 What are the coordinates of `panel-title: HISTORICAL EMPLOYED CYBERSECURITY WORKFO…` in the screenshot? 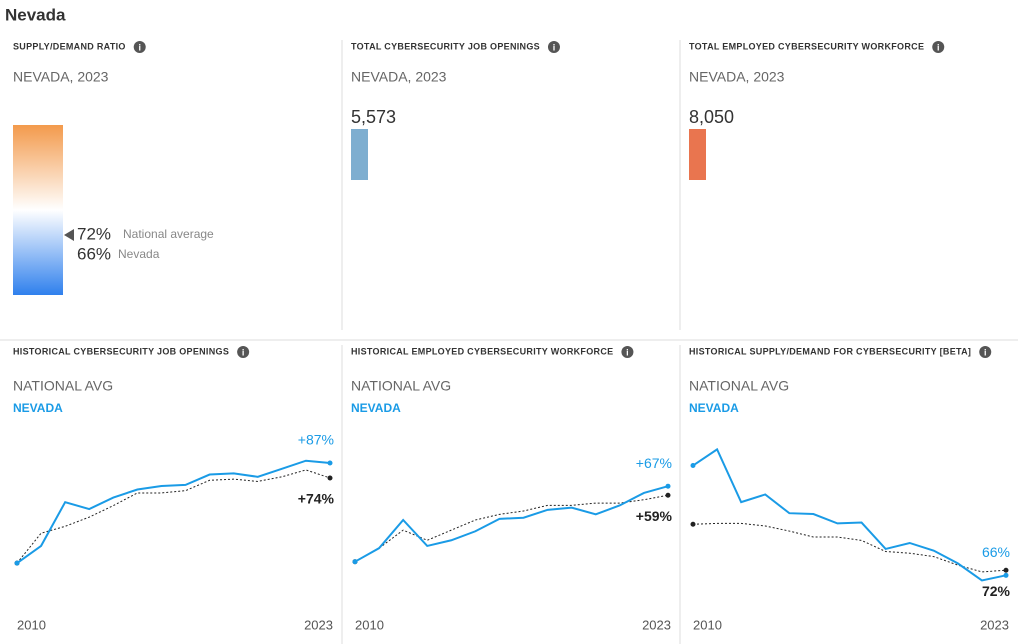 It's located at (482, 351).